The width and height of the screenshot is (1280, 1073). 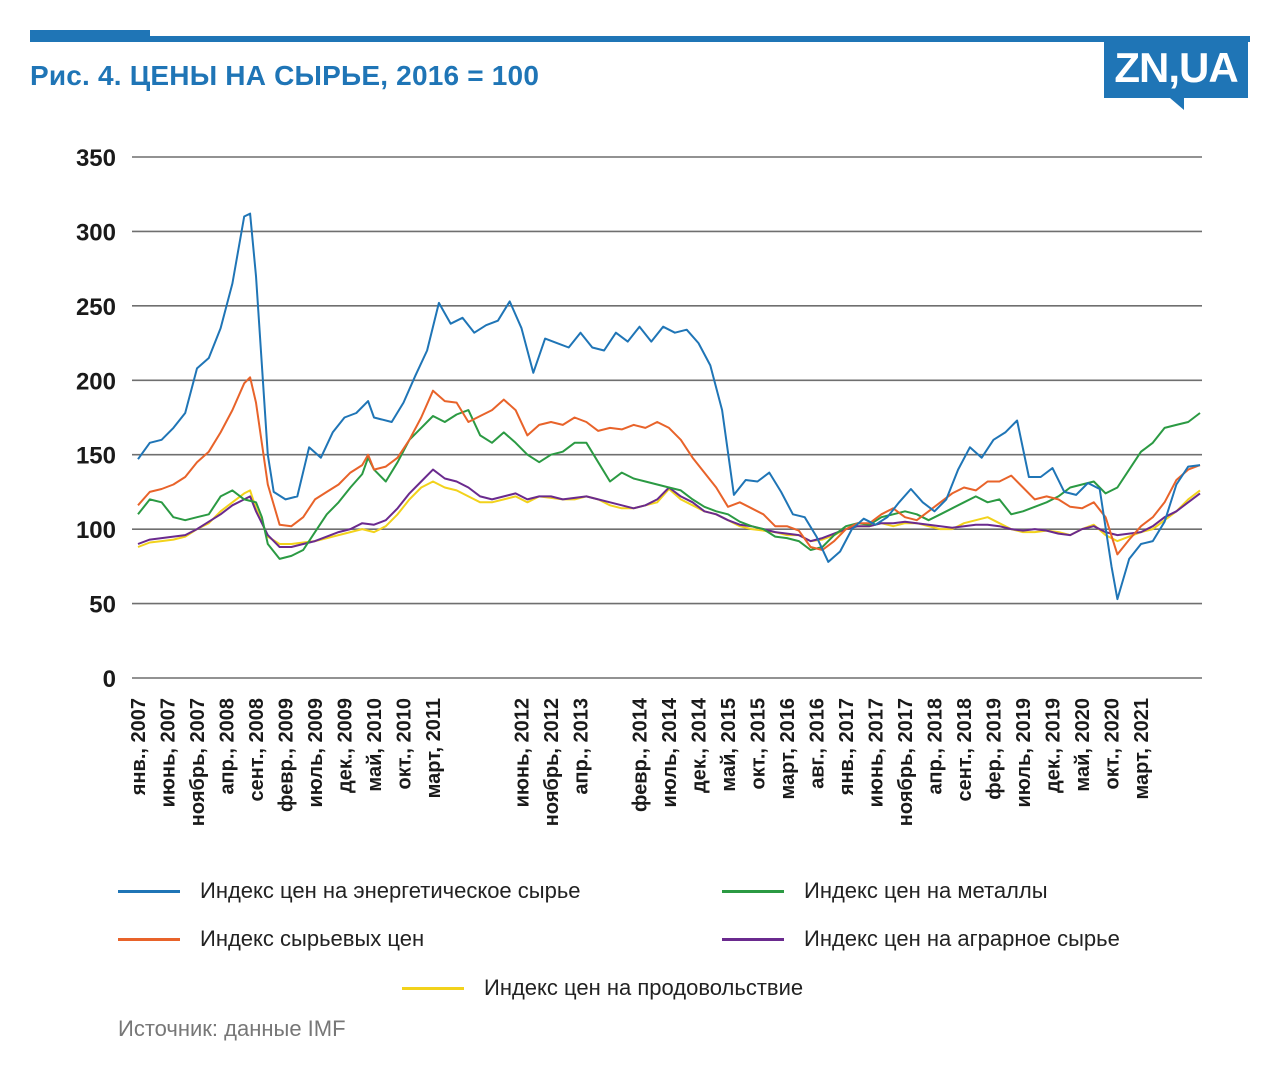 I want to click on x-tick-label: февр., 2009, so click(x=287, y=755).